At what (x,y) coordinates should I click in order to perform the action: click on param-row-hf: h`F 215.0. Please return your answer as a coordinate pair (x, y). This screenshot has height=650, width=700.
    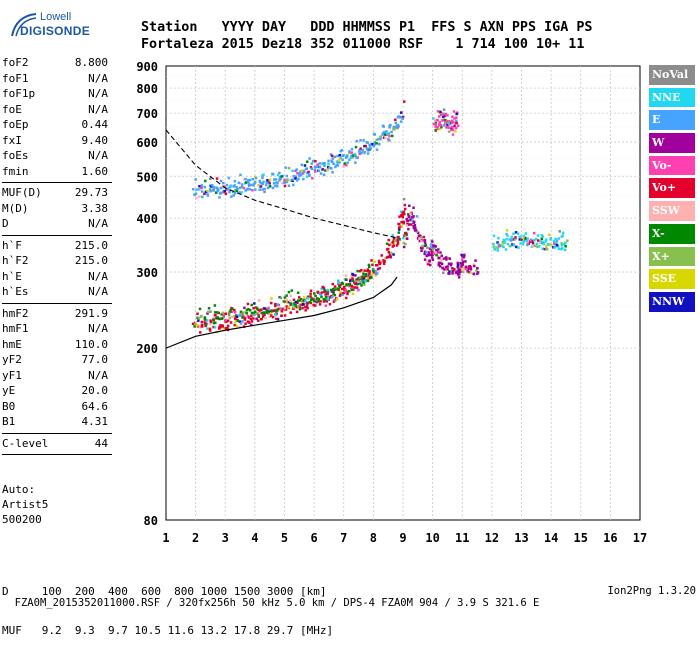
    Looking at the image, I should click on (55, 246).